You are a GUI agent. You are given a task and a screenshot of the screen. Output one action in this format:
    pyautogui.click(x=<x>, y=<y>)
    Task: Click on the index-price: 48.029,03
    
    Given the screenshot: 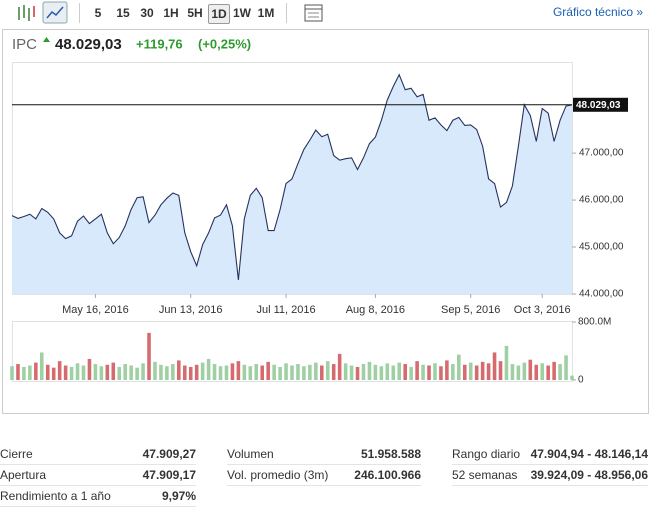 What is the action you would take?
    pyautogui.click(x=88, y=44)
    